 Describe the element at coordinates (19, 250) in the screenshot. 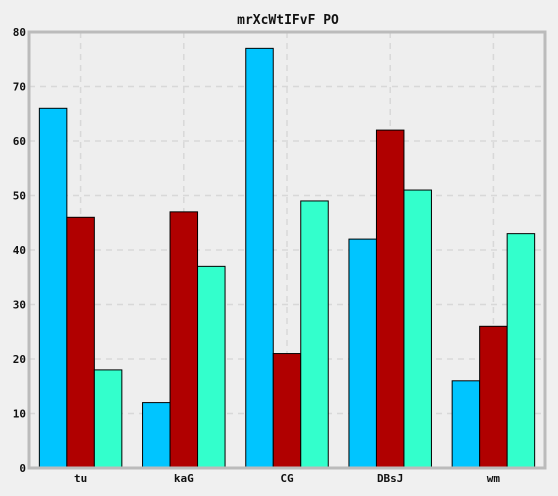

I see `y-tick-label: 40` at that location.